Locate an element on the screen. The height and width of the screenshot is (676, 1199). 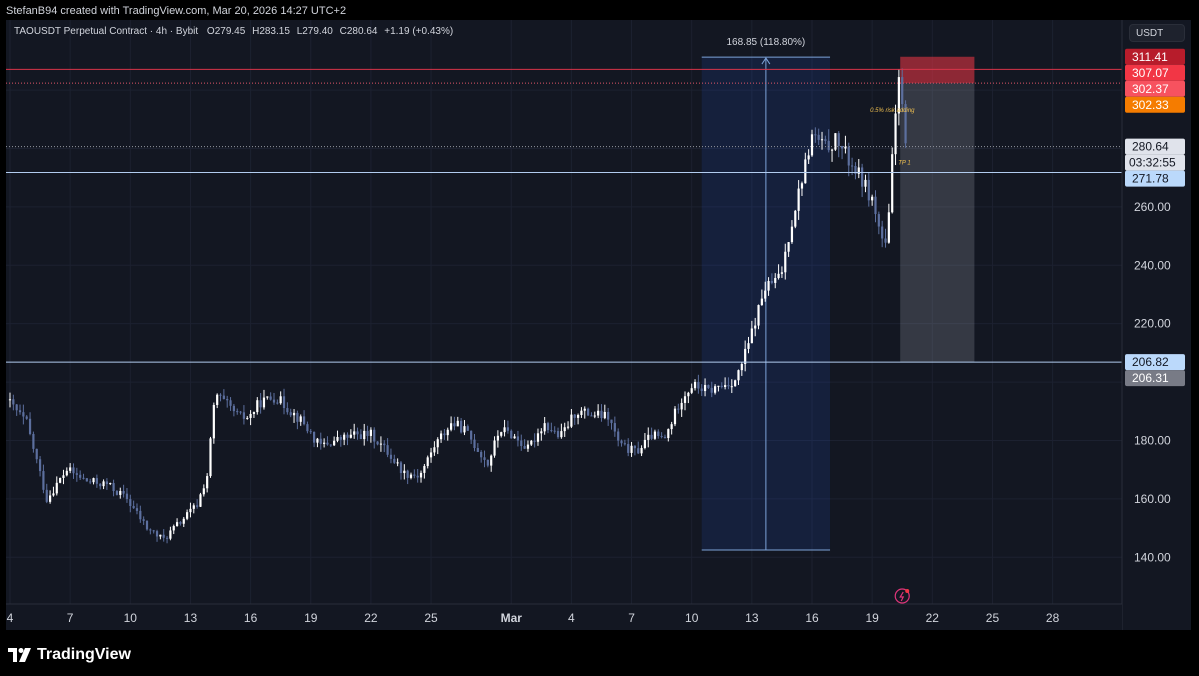
event-marker-icon is located at coordinates (902, 596).